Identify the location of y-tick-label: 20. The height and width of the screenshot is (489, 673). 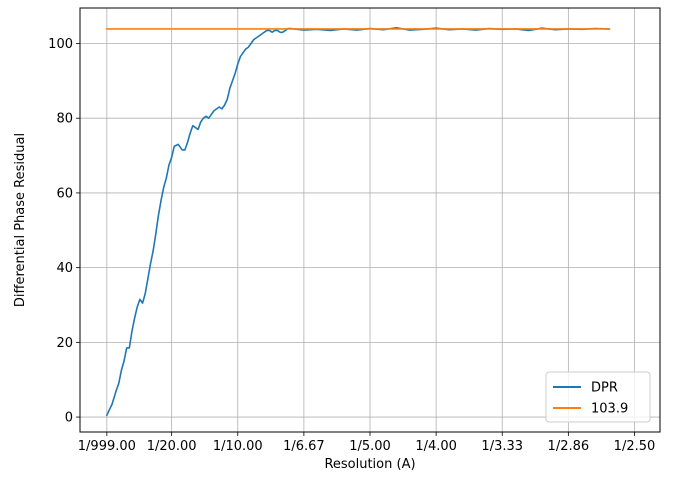
(64, 343).